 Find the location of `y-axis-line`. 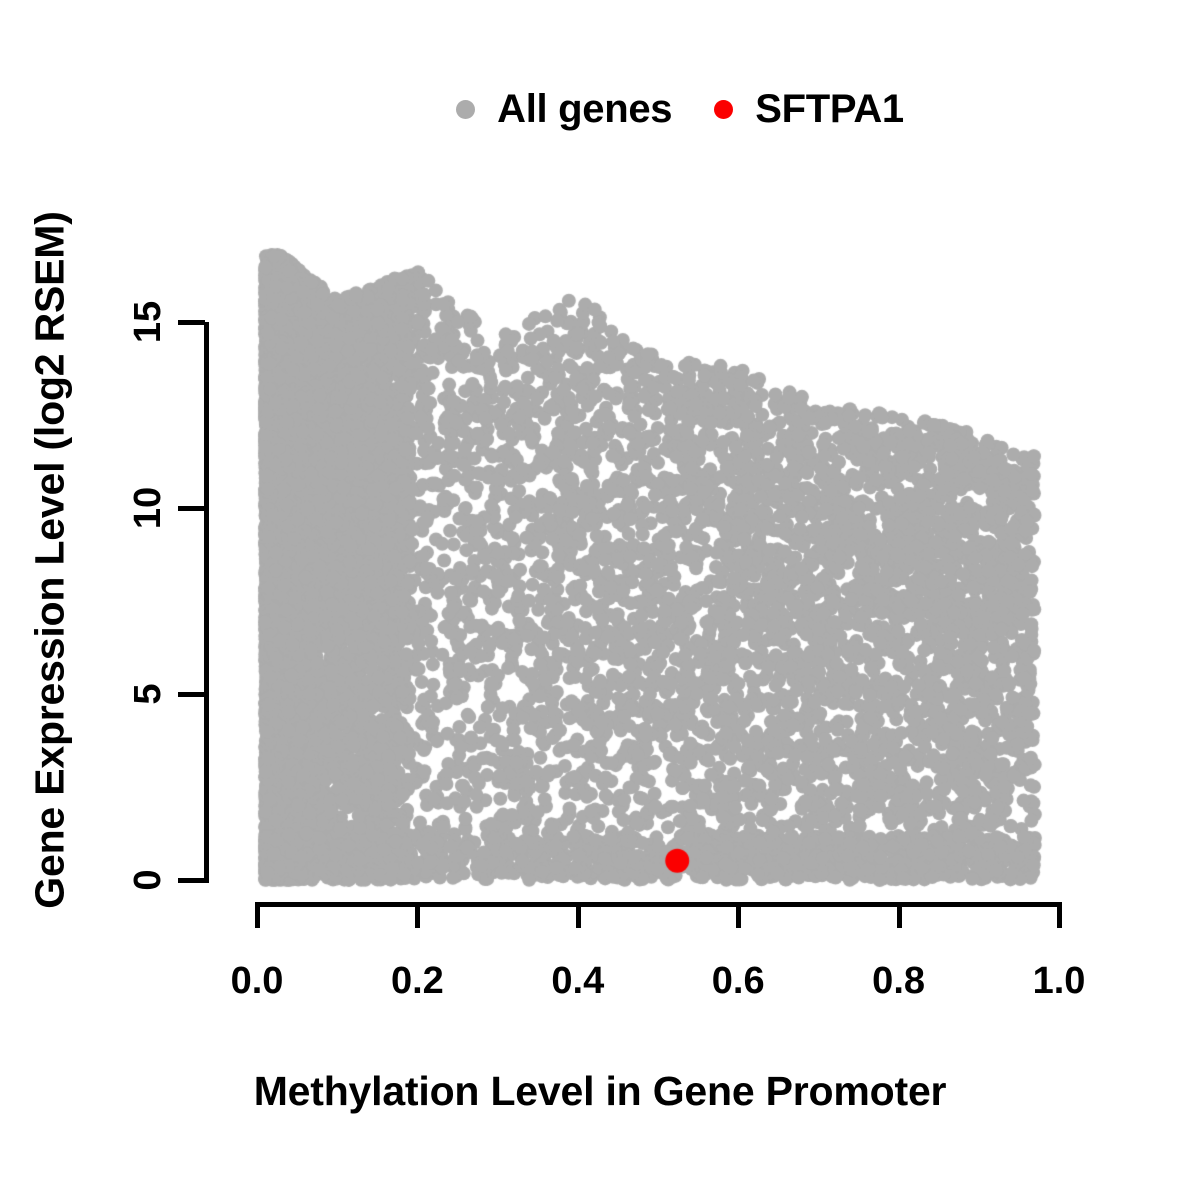

y-axis-line is located at coordinates (206, 602).